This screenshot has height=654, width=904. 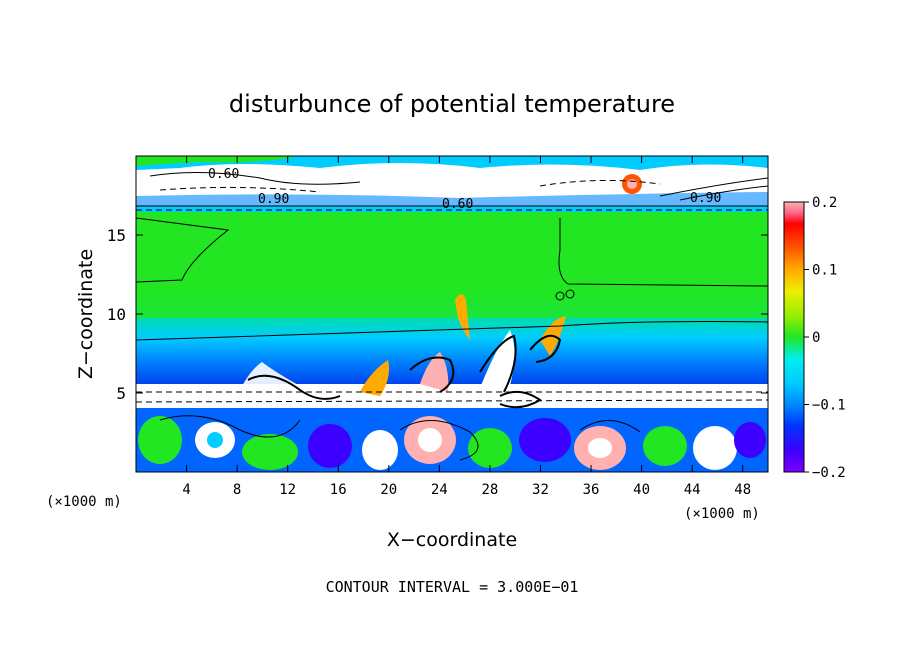 I want to click on top-band-blue-lower, so click(x=452, y=200).